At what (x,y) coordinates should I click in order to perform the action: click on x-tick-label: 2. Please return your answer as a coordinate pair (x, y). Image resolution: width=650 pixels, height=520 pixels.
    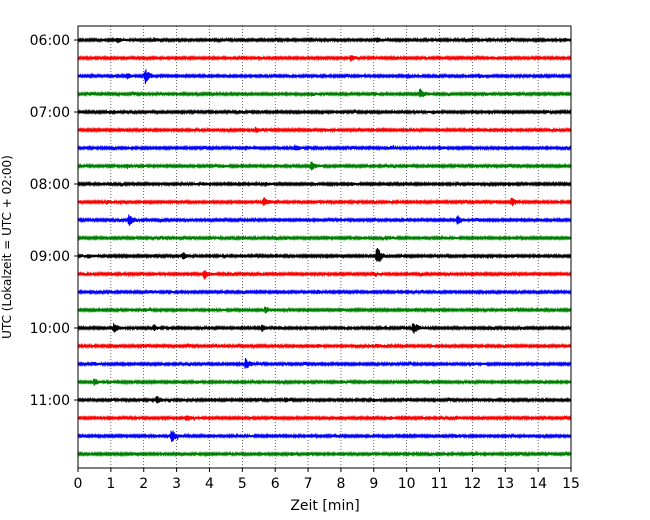
    Looking at the image, I should click on (143, 484).